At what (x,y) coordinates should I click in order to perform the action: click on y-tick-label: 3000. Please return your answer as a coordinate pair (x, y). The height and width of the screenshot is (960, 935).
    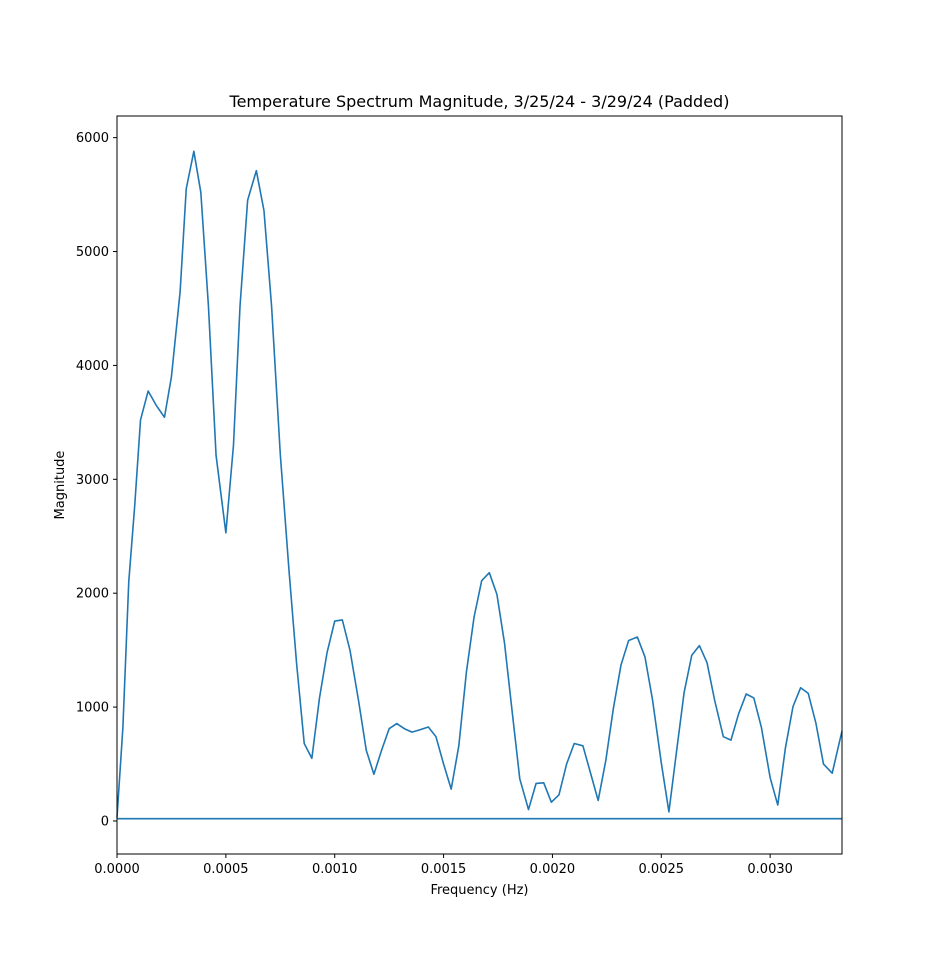
    Looking at the image, I should click on (92, 480).